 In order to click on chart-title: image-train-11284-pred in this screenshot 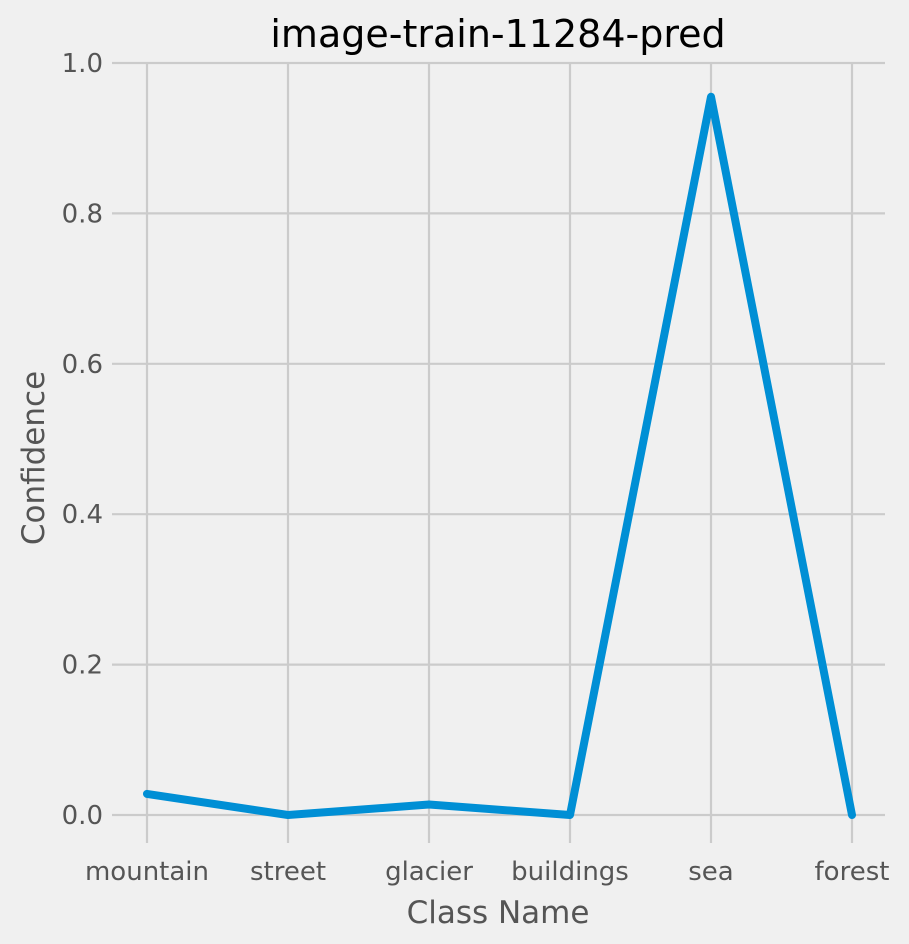, I will do `click(497, 34)`.